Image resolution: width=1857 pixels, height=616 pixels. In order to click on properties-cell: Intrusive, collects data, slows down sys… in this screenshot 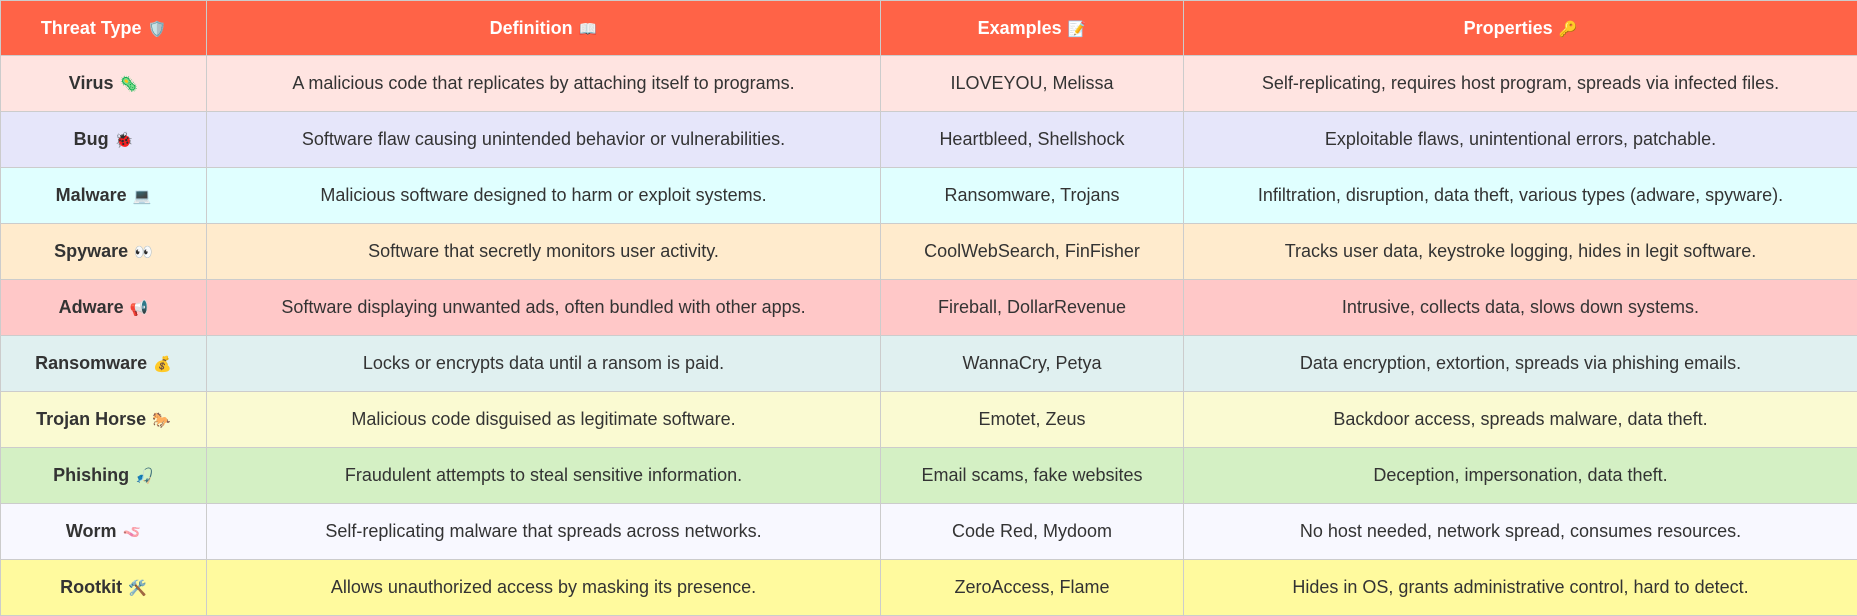, I will do `click(1520, 308)`.